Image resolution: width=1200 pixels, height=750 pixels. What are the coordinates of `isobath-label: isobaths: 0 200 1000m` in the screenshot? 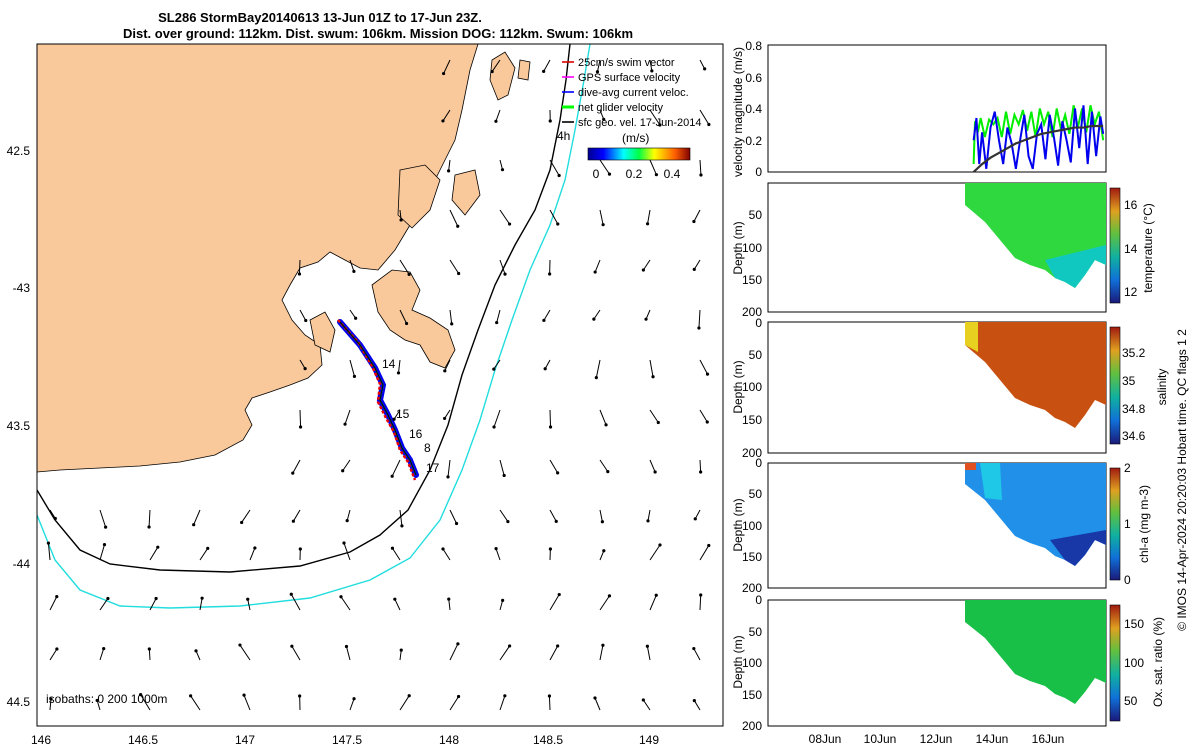 It's located at (106, 699).